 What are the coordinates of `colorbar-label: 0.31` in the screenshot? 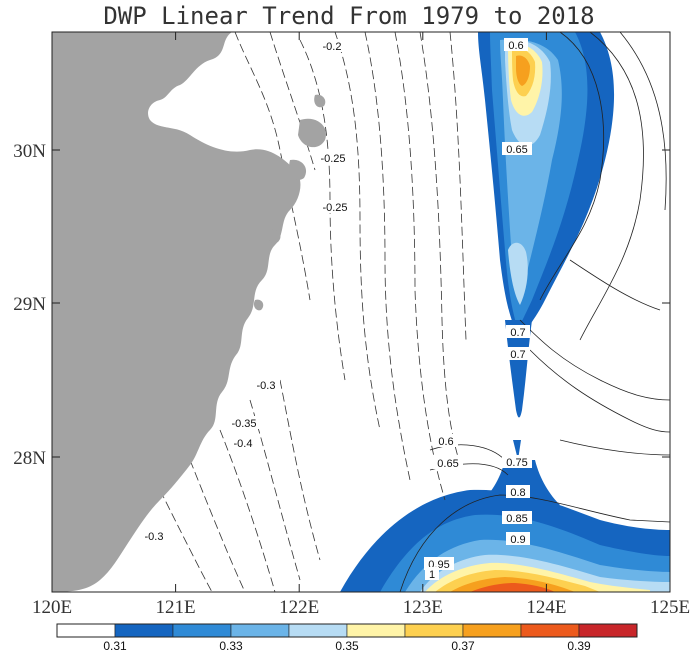 It's located at (115, 646).